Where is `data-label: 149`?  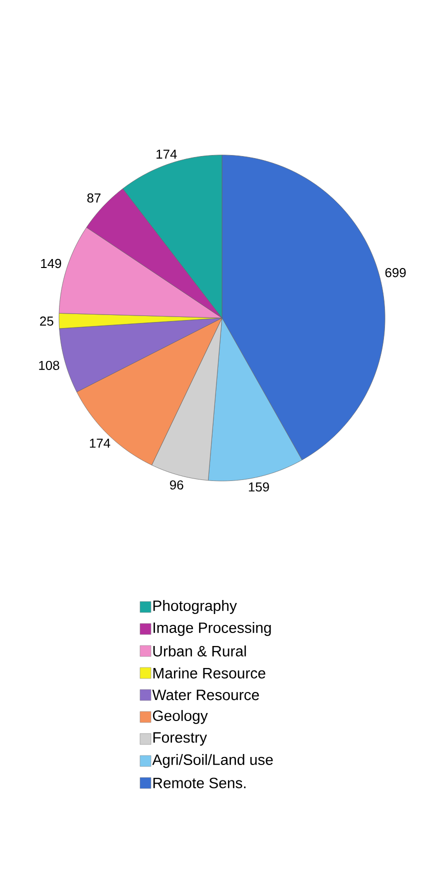
data-label: 149 is located at coordinates (51, 263).